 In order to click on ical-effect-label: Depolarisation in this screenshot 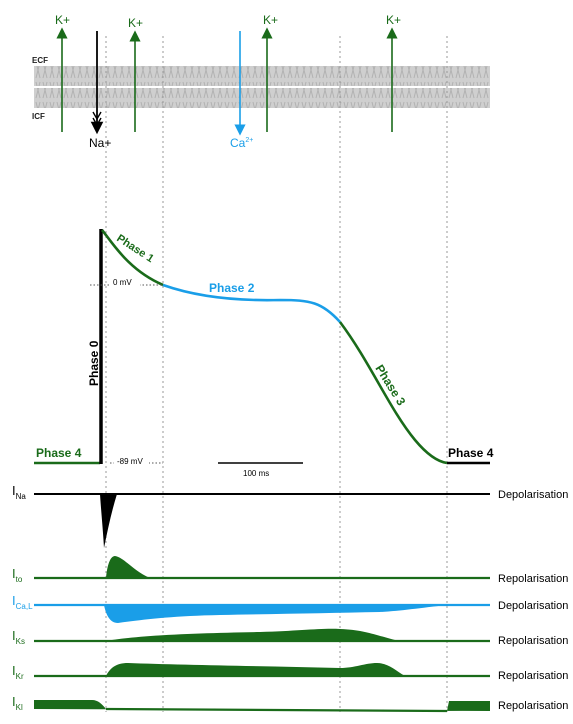, I will do `click(533, 606)`.